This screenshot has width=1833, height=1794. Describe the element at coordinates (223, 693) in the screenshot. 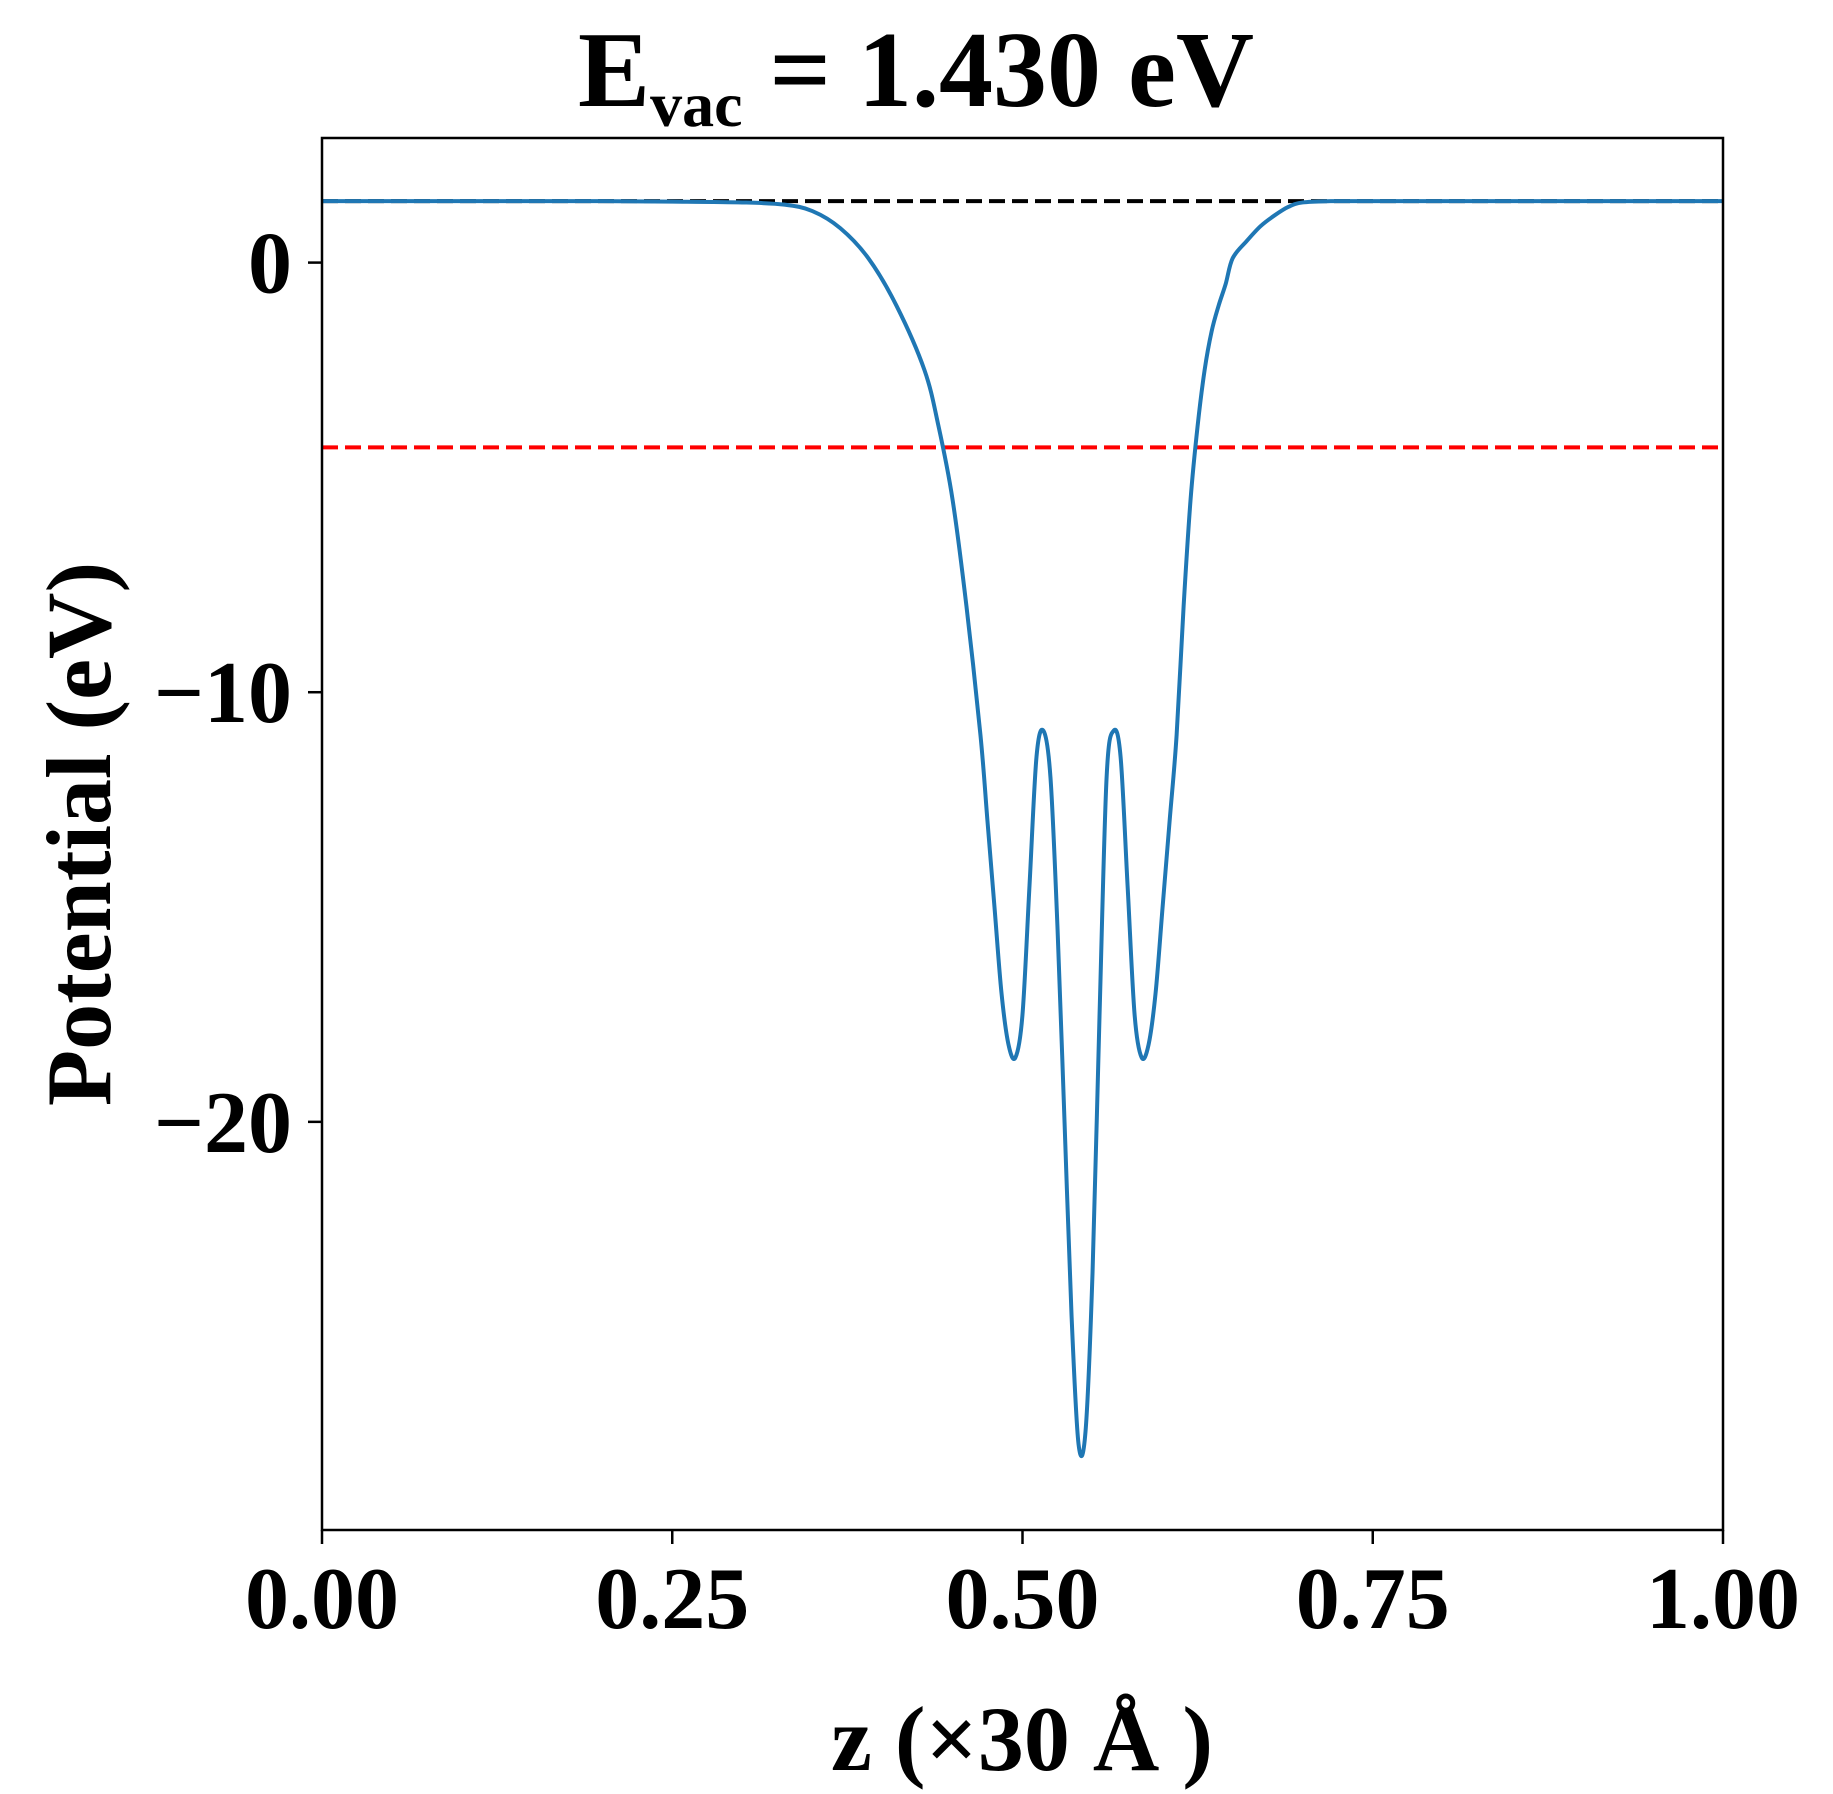

I see `y-tick-label: −10` at that location.